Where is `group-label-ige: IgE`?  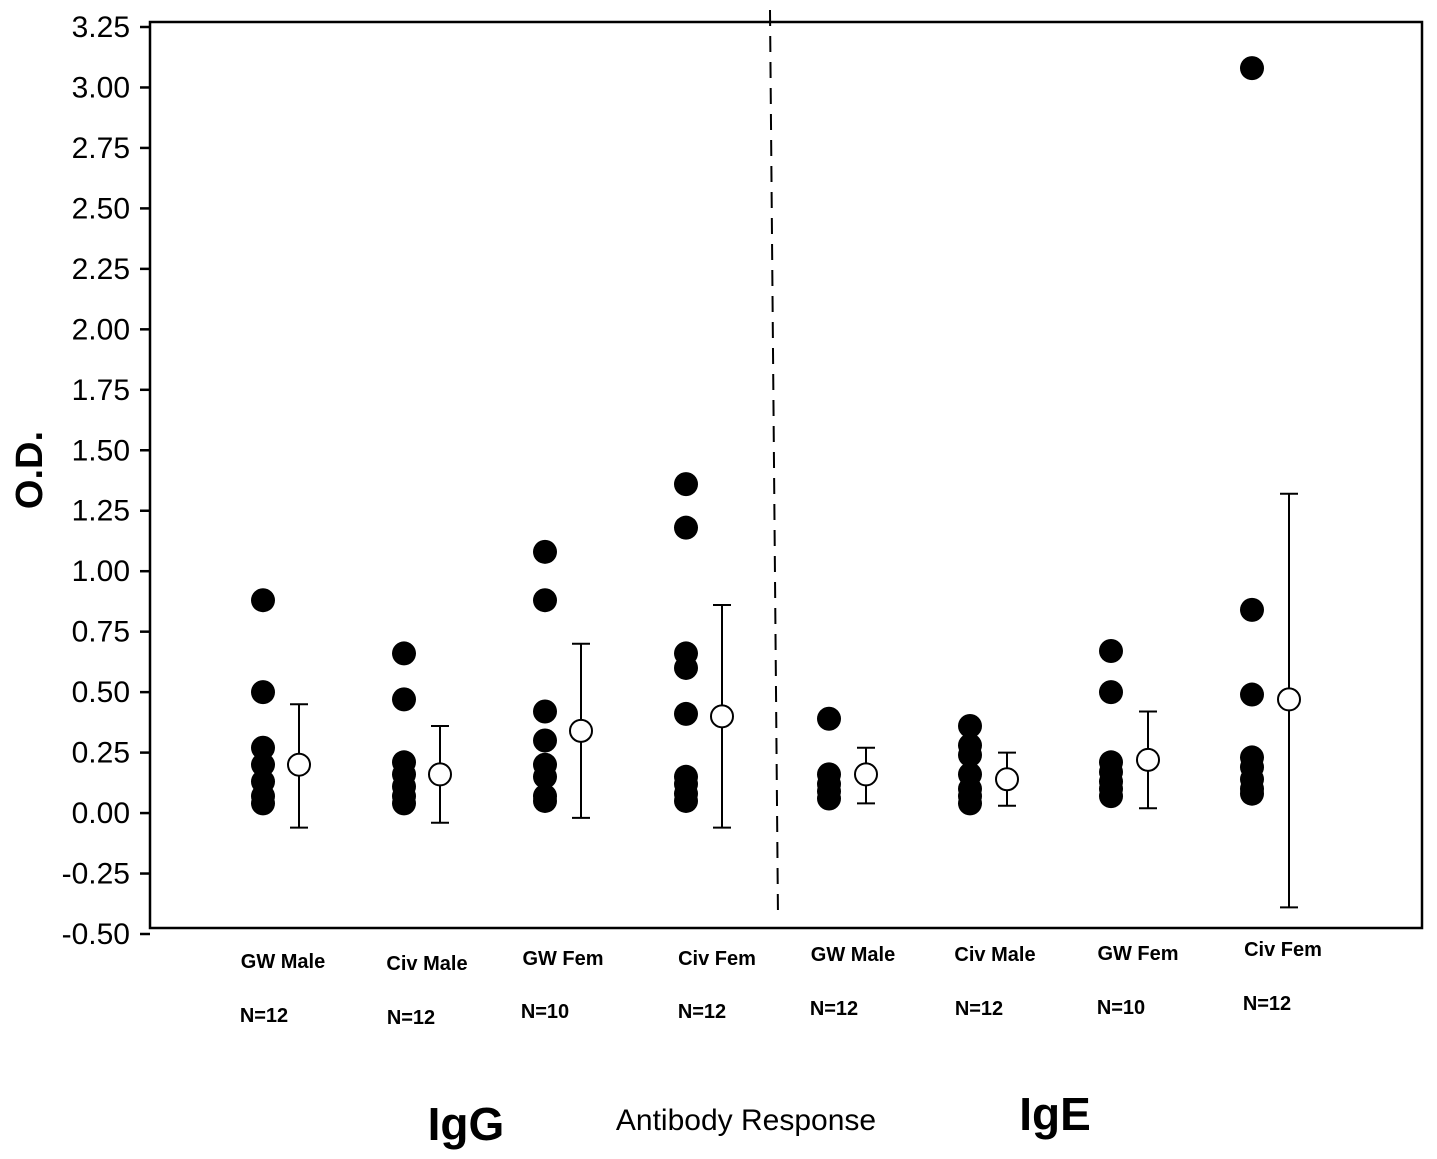 group-label-ige: IgE is located at coordinates (1055, 1114).